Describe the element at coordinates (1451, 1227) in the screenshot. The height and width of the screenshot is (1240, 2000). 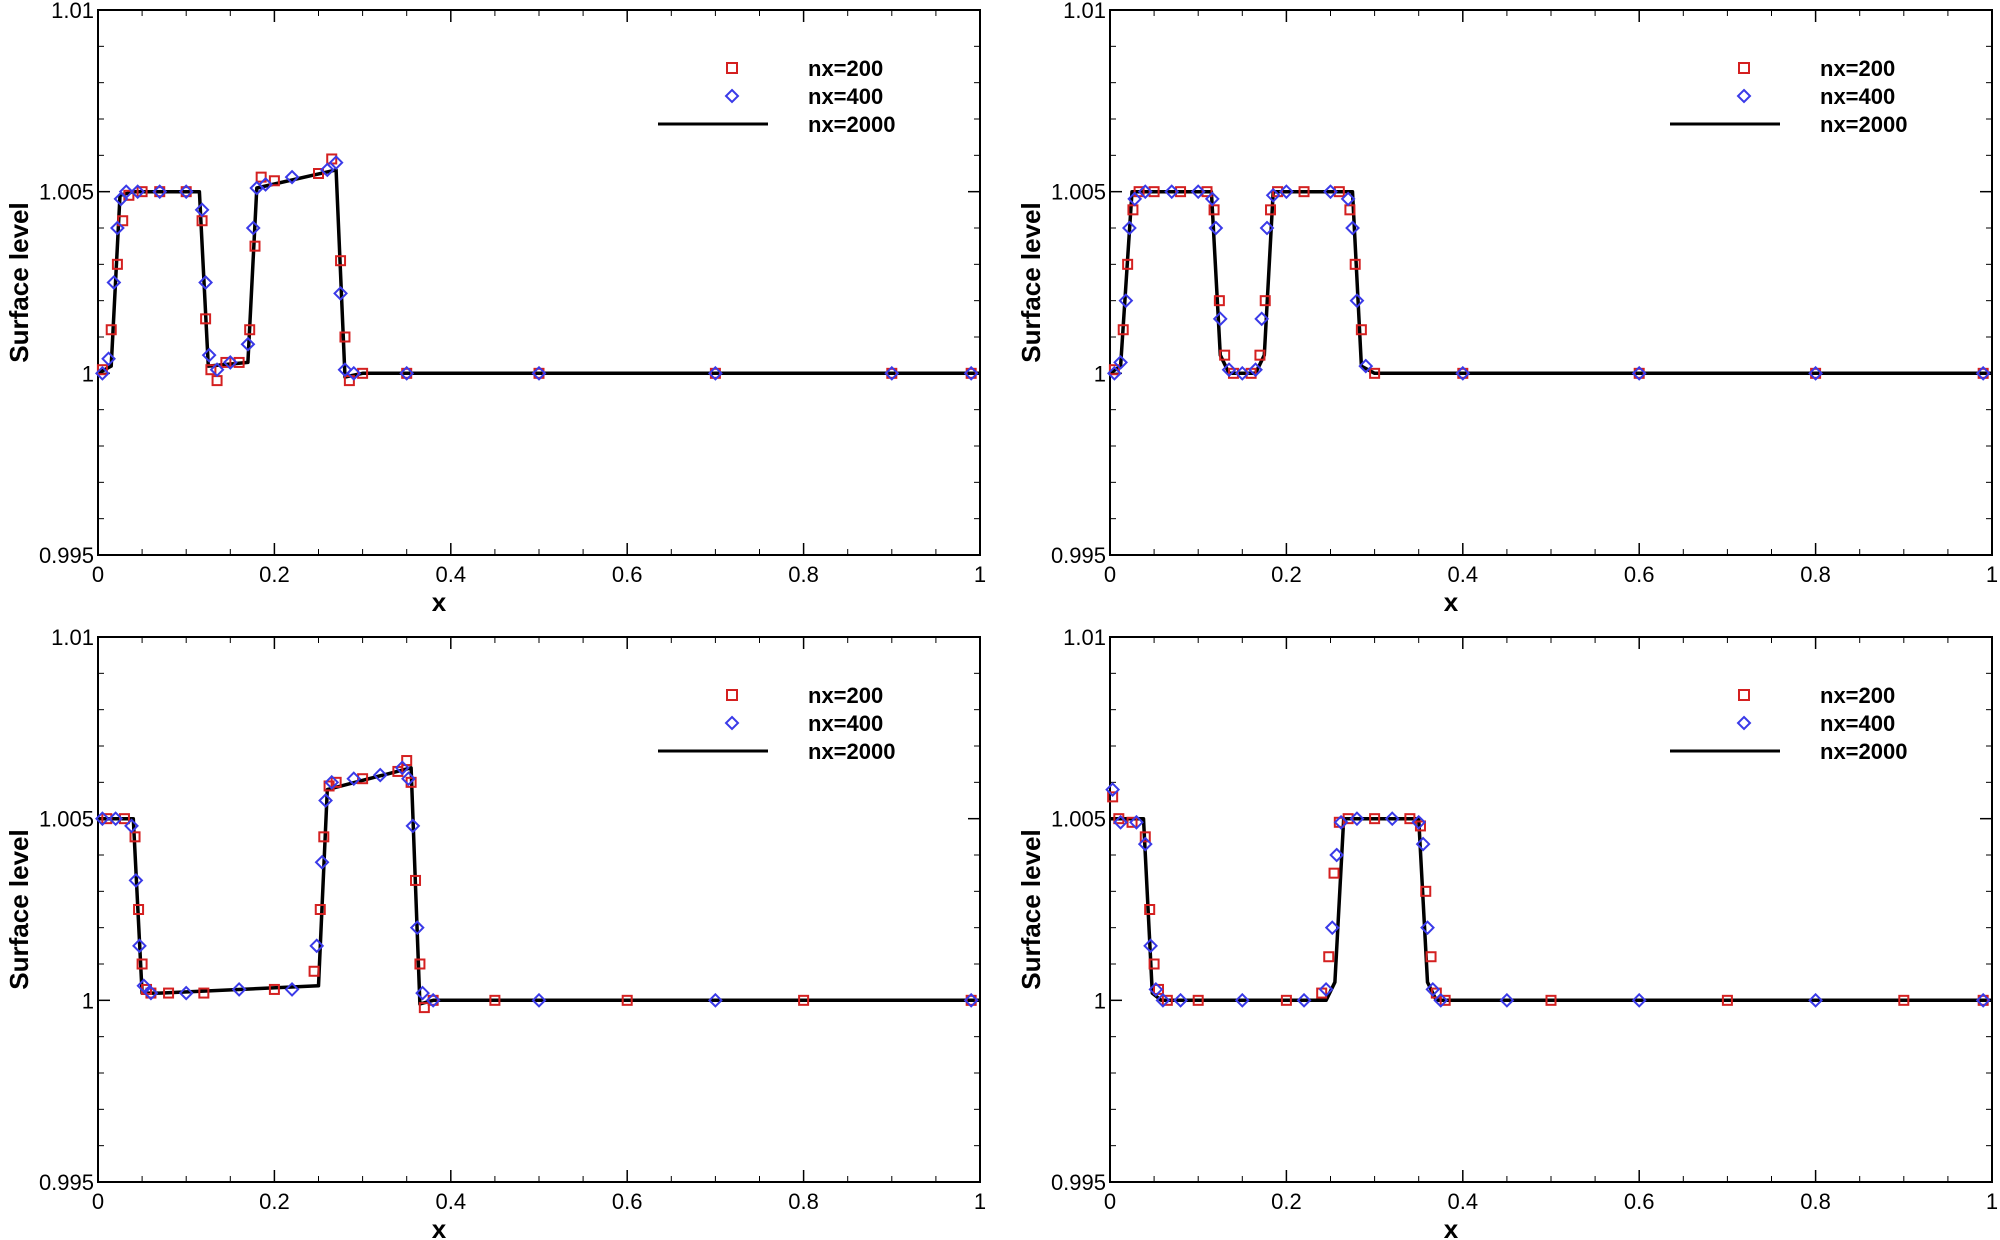
I see `x-axis-title: x` at that location.